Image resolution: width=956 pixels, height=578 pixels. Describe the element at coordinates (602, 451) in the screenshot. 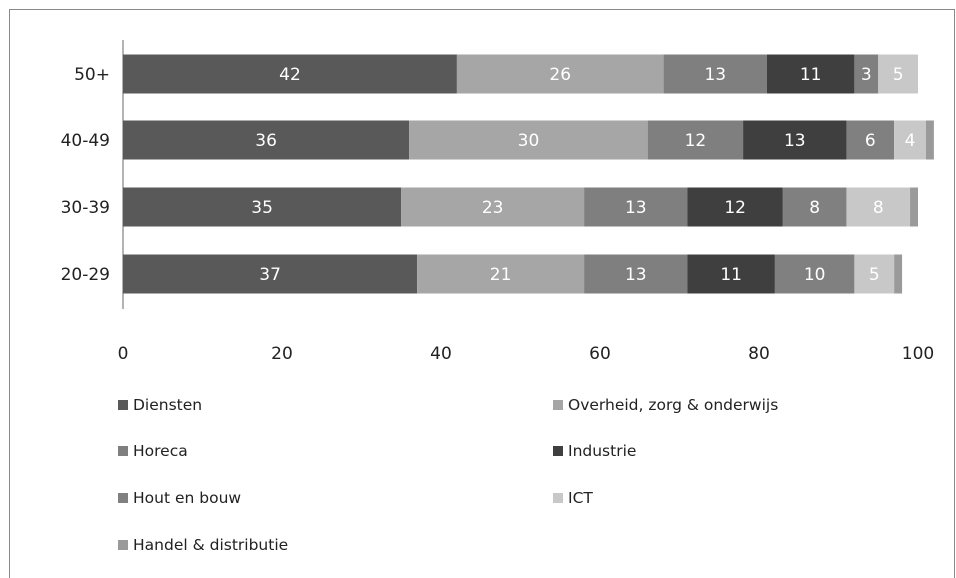

I see `legend-label: Industrie` at that location.